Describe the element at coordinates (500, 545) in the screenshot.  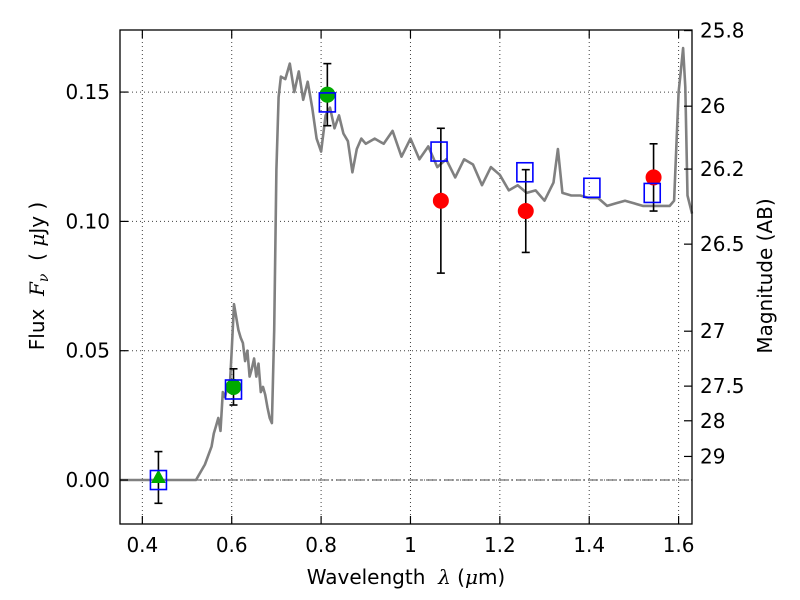
I see `x-tick-label-4: 1.2` at that location.